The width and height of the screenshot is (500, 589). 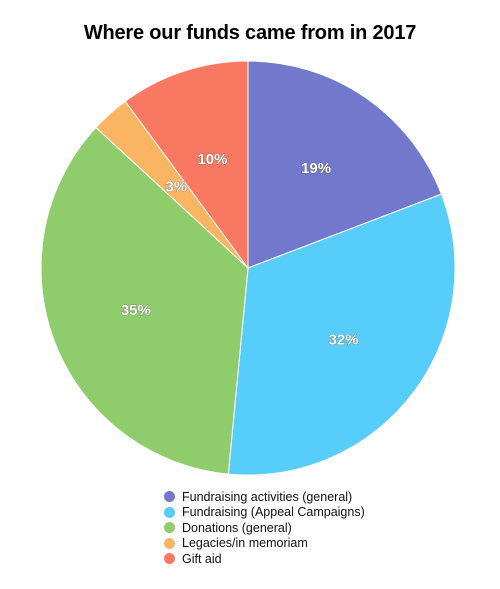 What do you see at coordinates (316, 168) in the screenshot?
I see `slice-label-1: 19%` at bounding box center [316, 168].